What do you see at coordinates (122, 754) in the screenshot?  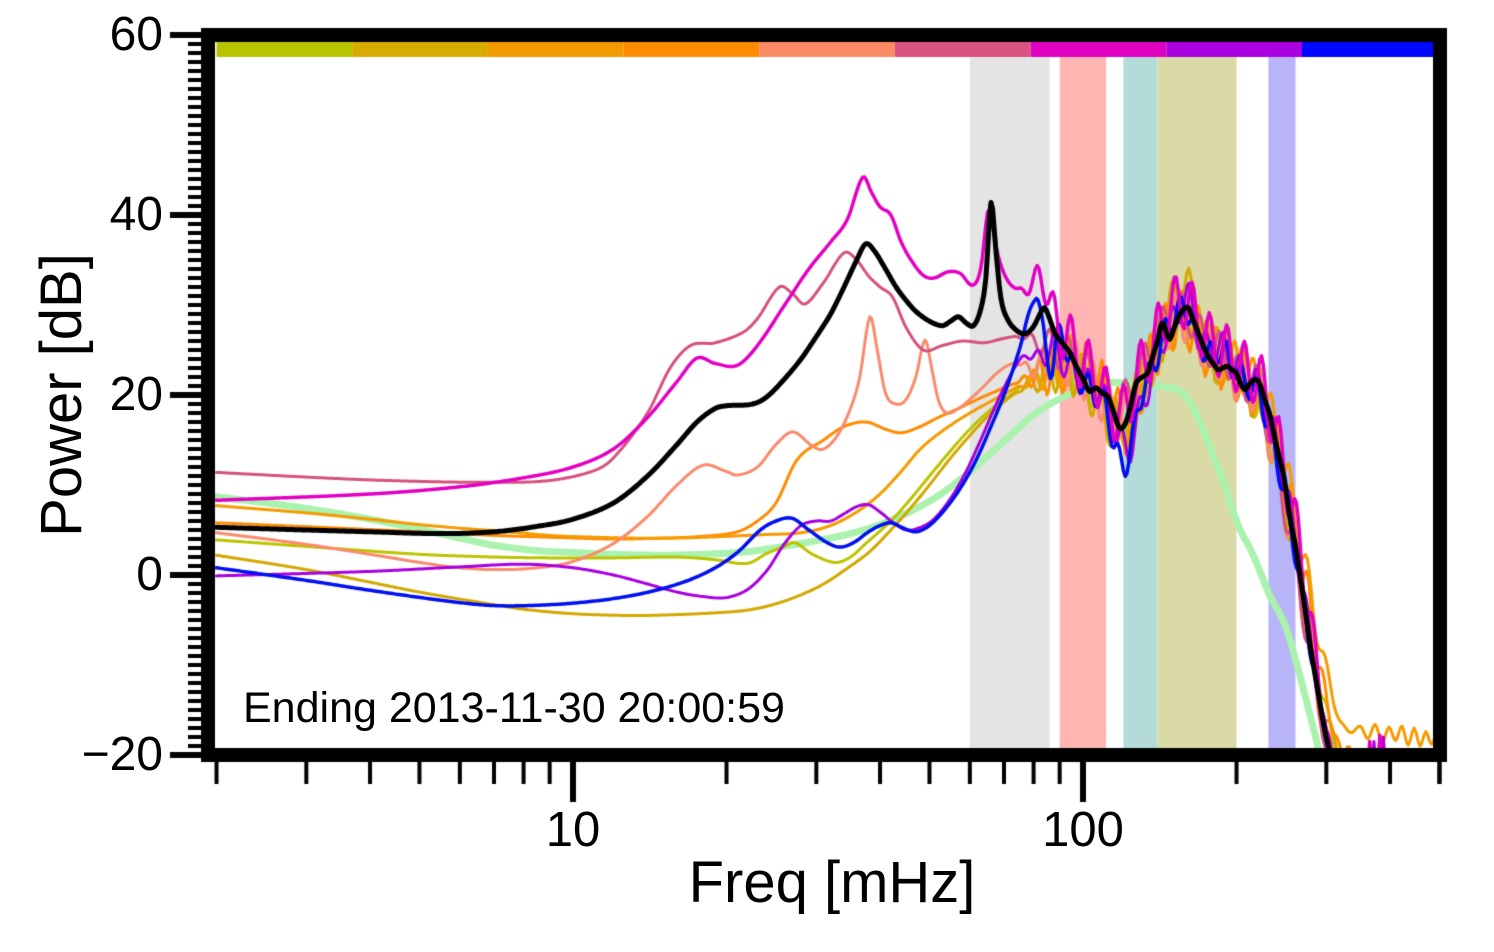 I see `y-tick-label--20: −20` at bounding box center [122, 754].